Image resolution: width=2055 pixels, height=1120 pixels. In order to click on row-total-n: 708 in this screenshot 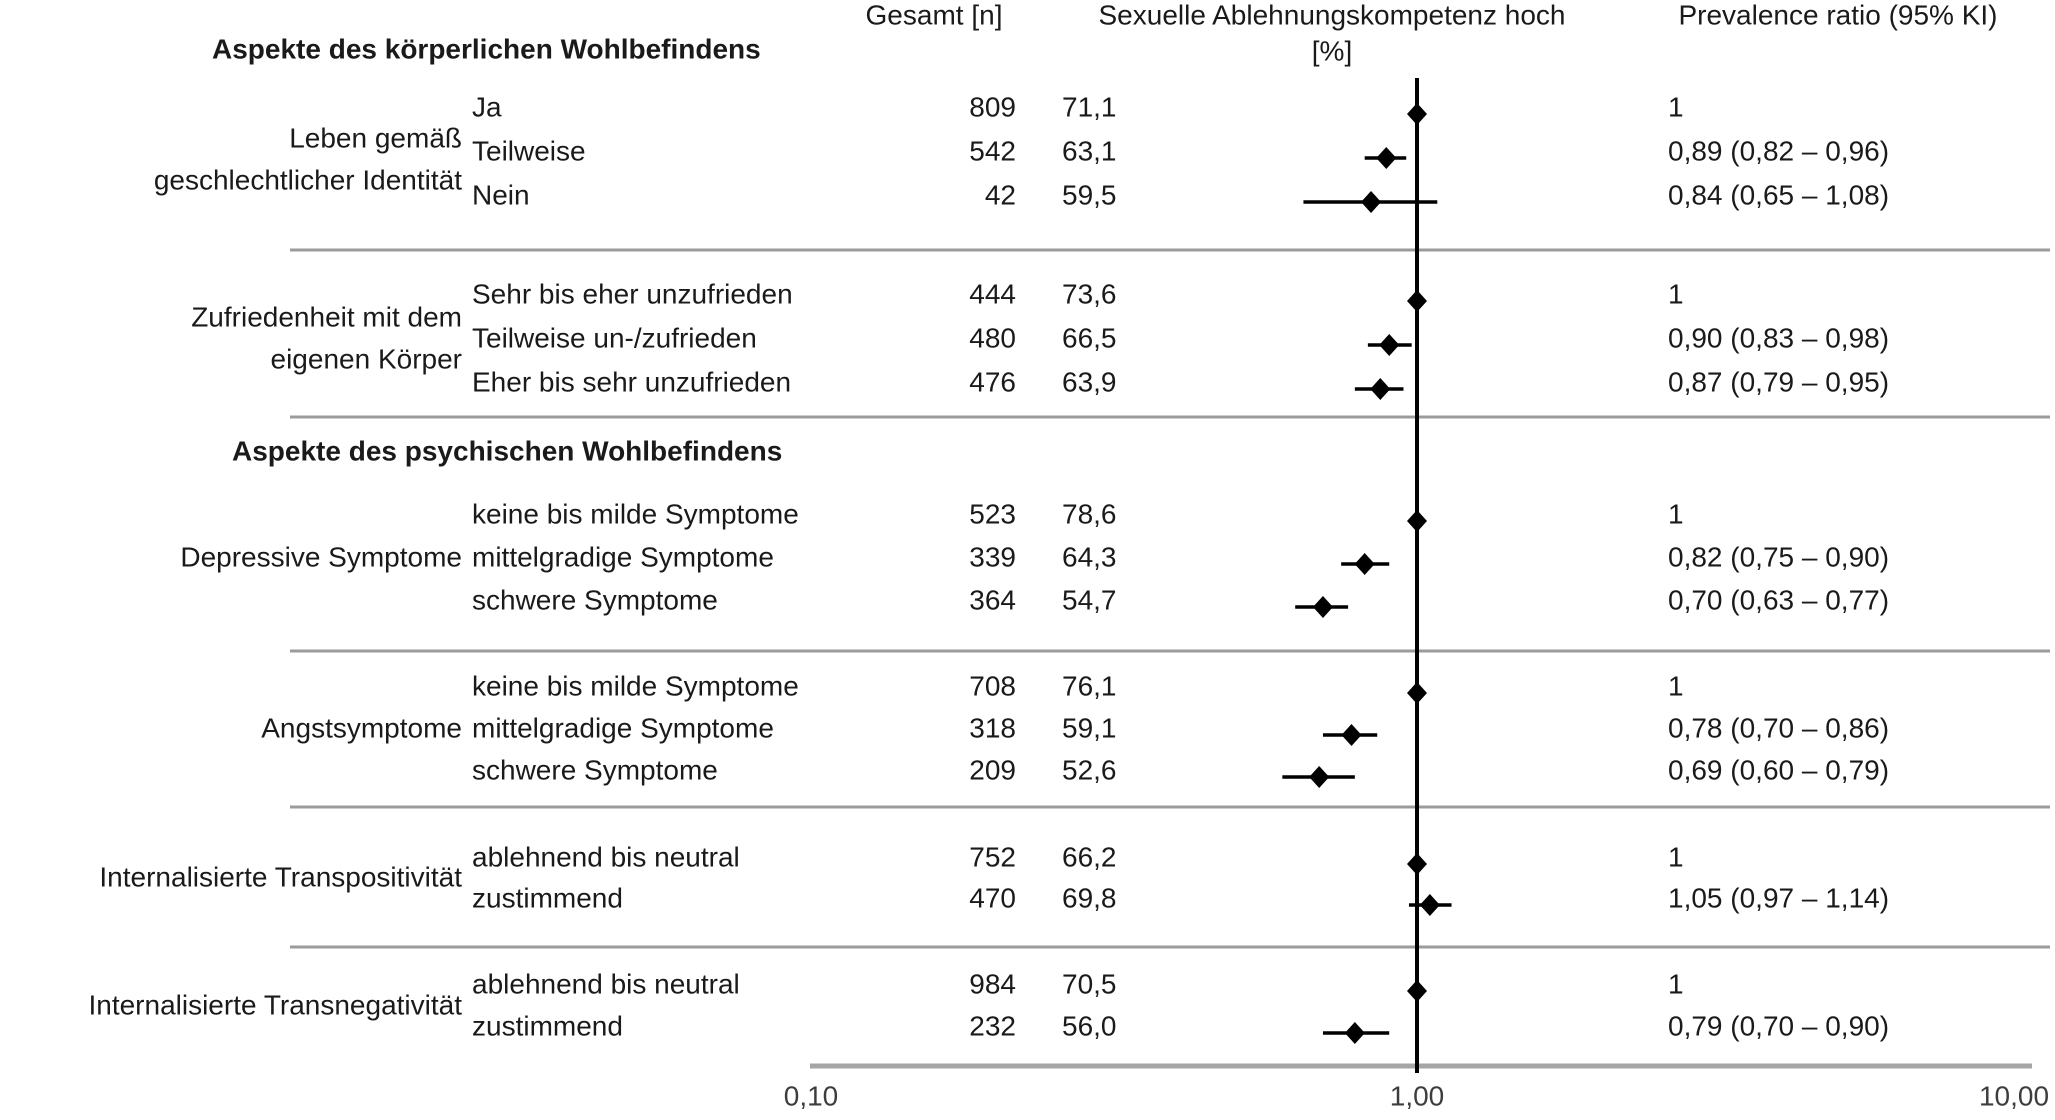, I will do `click(992, 686)`.